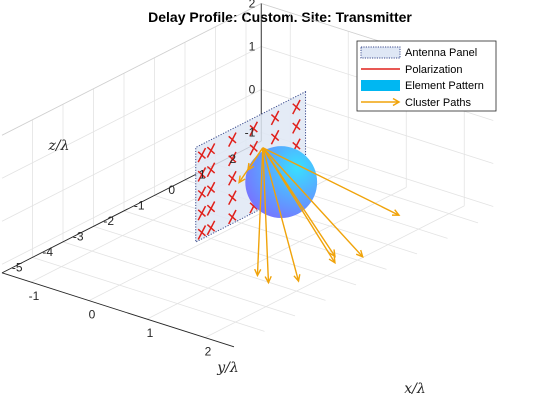  I want to click on z-tick-label: -1, so click(250, 133).